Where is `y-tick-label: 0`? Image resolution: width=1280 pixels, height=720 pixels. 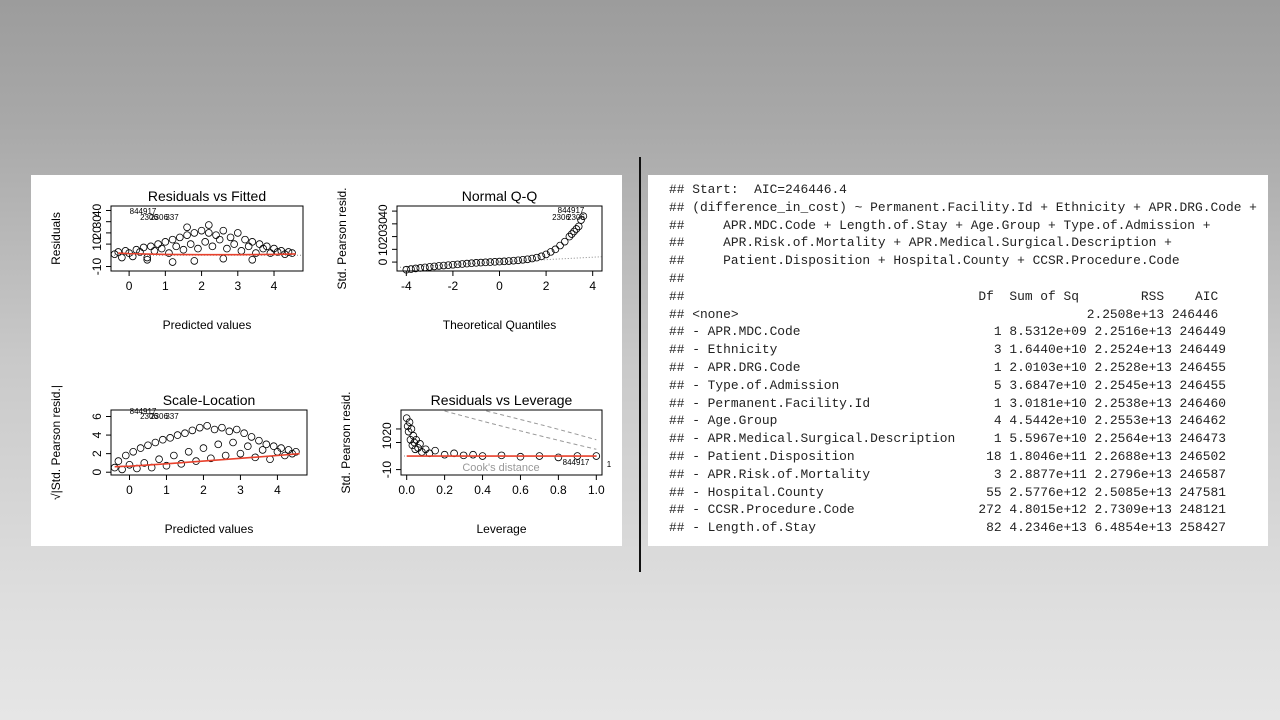
y-tick-label: 0 is located at coordinates (97, 472).